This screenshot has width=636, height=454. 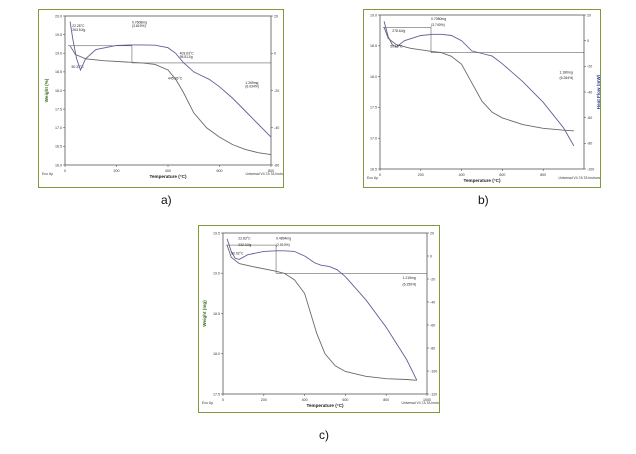 What do you see at coordinates (237, 254) in the screenshot?
I see `annotation-label: 50.02°C` at bounding box center [237, 254].